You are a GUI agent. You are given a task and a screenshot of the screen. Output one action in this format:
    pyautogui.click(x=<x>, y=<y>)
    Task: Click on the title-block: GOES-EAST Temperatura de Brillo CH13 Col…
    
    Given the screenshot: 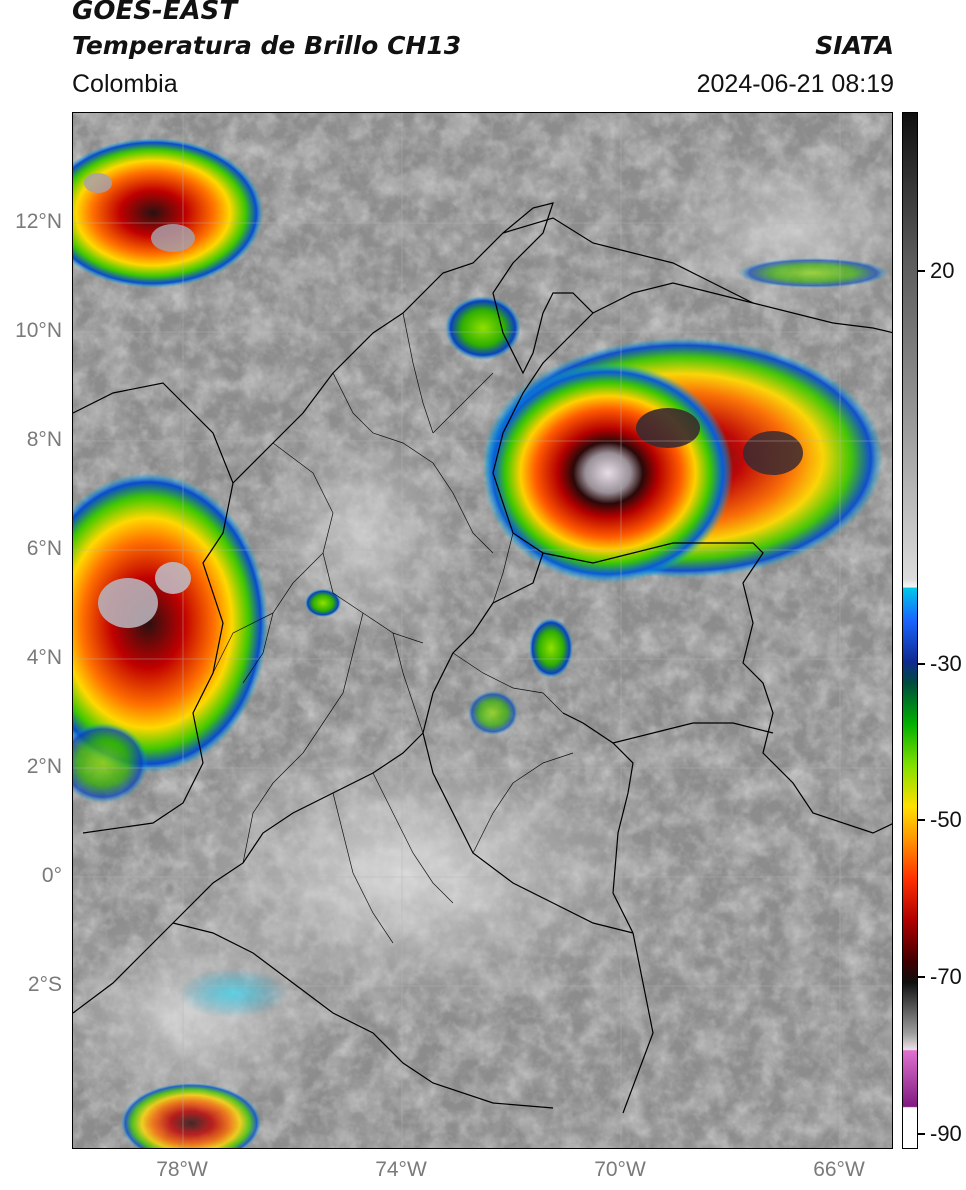 What is the action you would take?
    pyautogui.click(x=483, y=53)
    